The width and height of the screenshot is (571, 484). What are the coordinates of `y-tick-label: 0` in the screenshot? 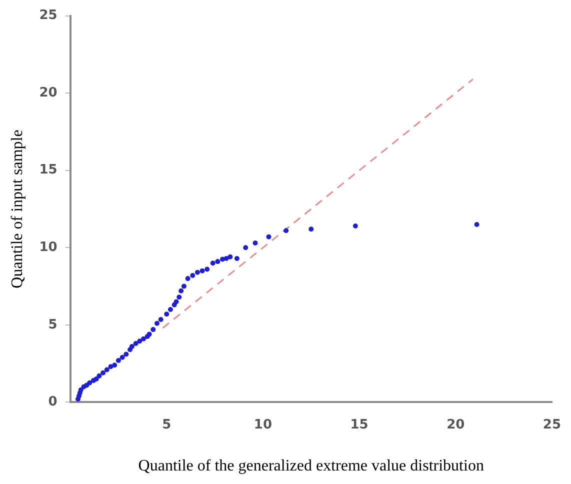 It's located at (53, 402).